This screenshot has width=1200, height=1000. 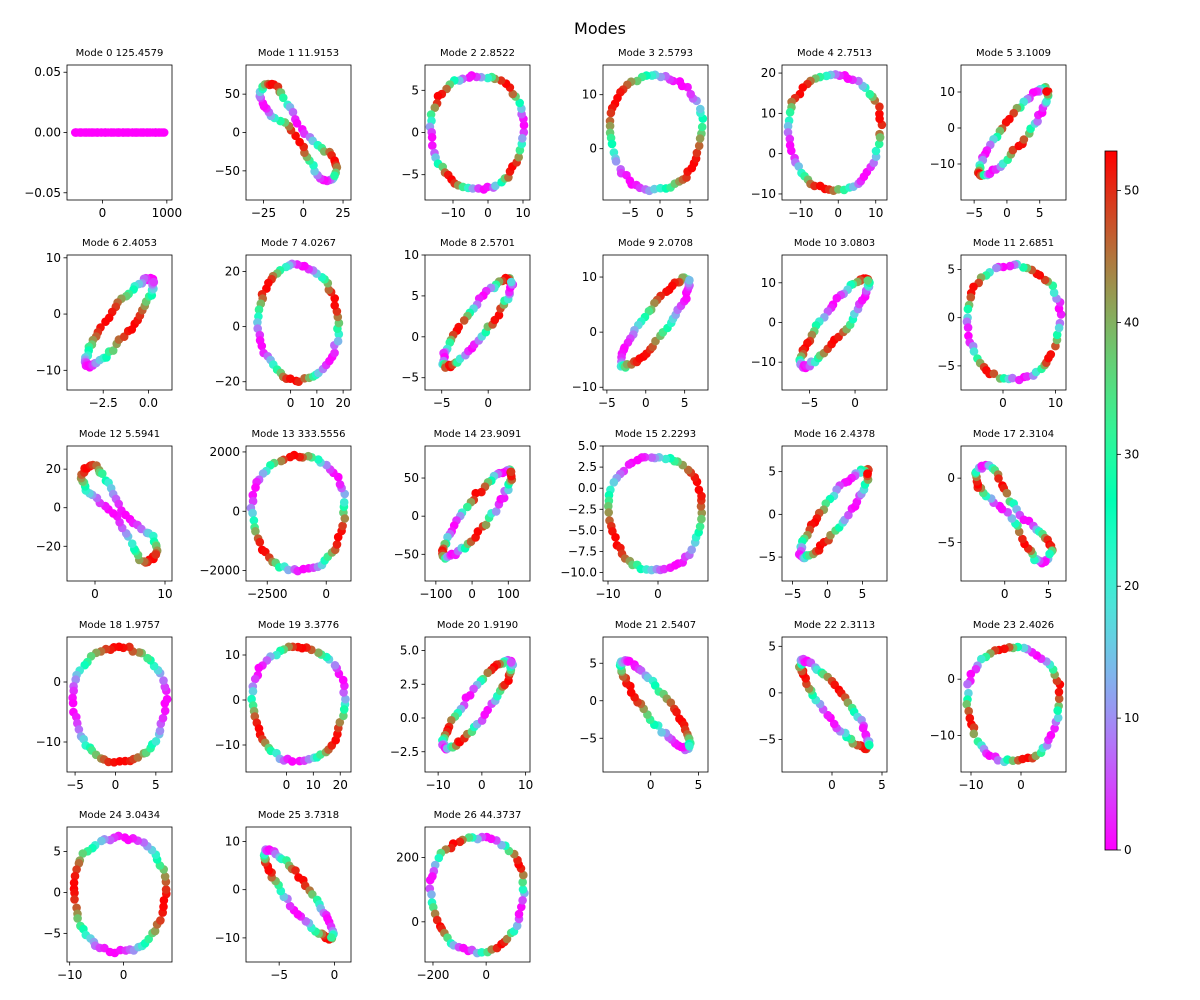 I want to click on y-tick-label: 5, so click(x=951, y=269).